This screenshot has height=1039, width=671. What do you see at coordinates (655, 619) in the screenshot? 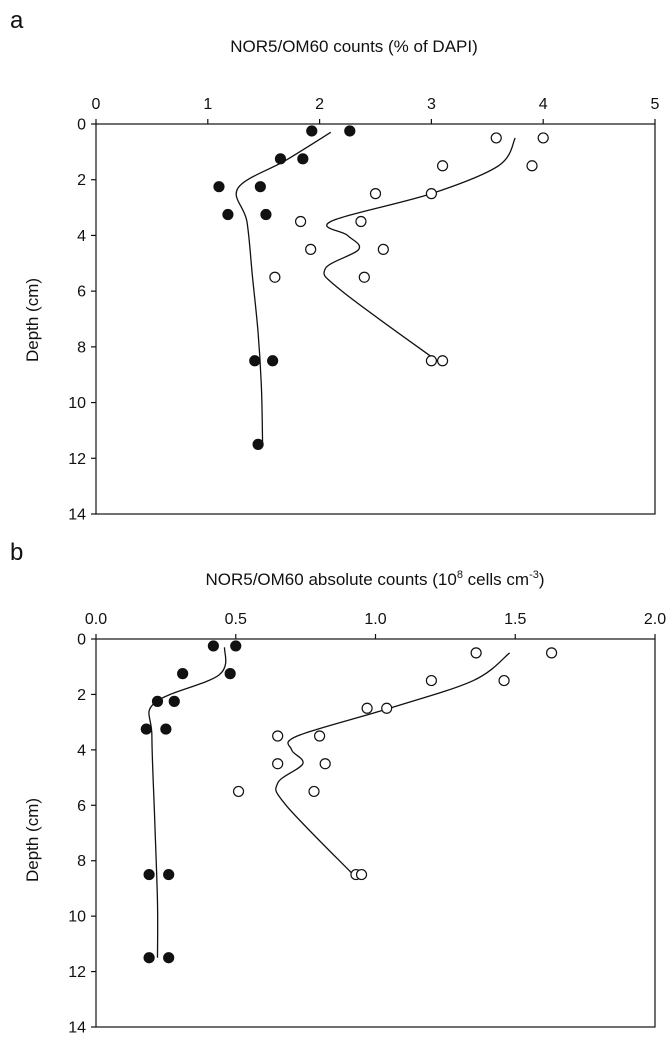
I see `x-tick-label: 2.0` at bounding box center [655, 619].